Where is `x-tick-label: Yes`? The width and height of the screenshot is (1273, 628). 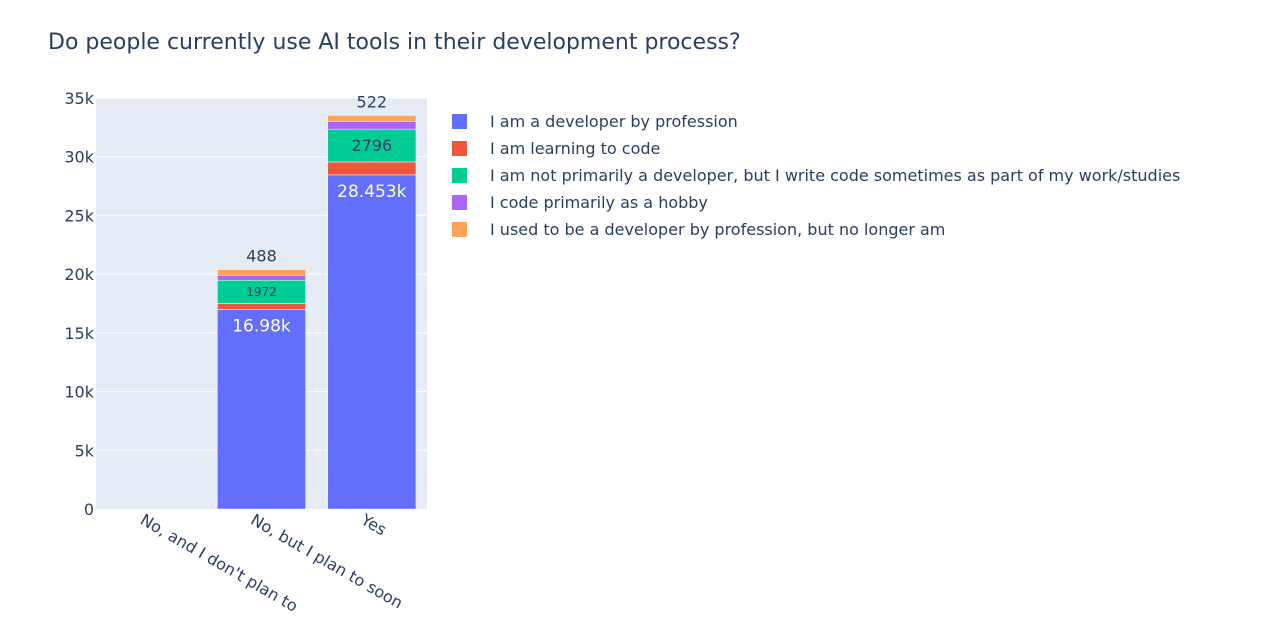 x-tick-label: Yes is located at coordinates (373, 525).